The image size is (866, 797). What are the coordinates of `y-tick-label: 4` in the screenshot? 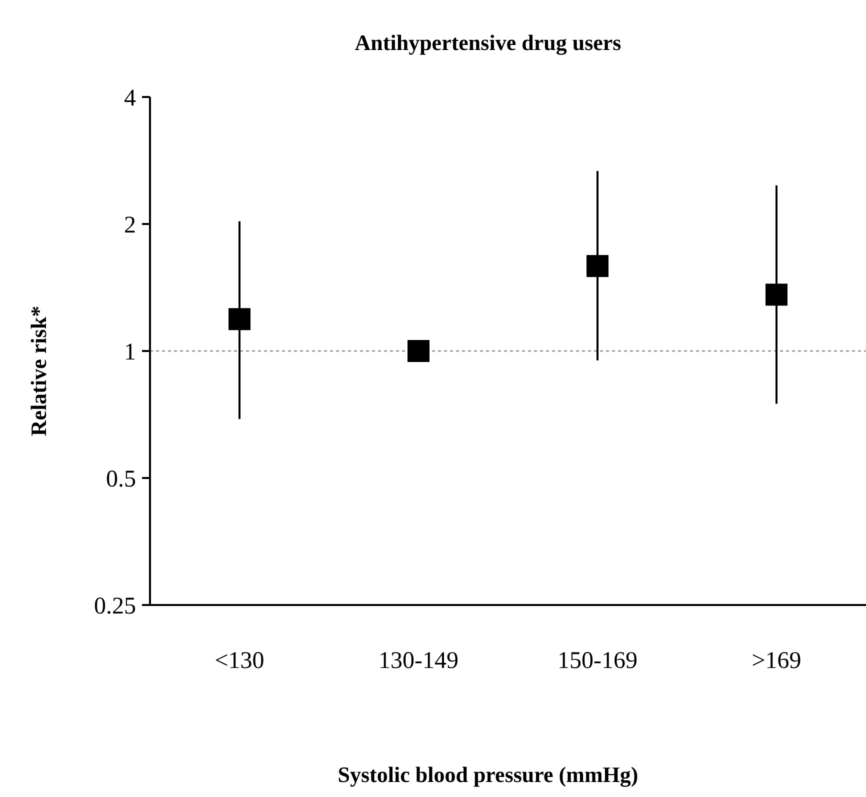 It's located at (130, 98).